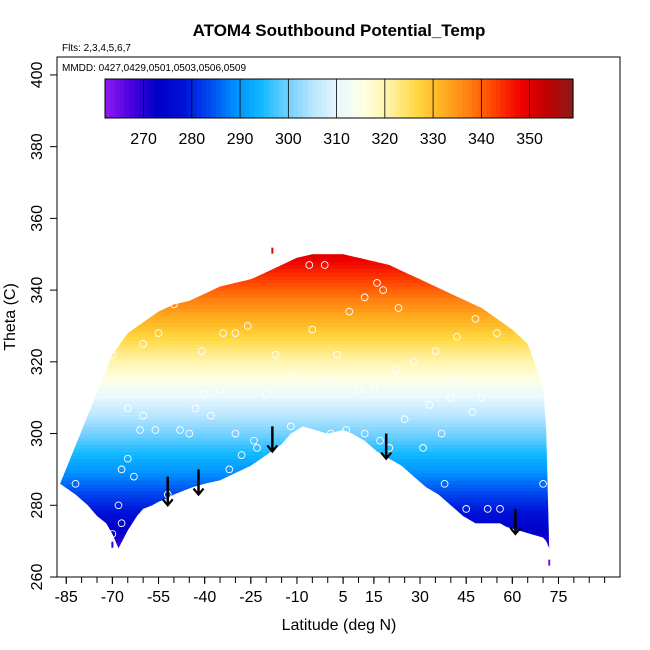 The image size is (650, 650). I want to click on colorbar-tick-label: 350, so click(529, 139).